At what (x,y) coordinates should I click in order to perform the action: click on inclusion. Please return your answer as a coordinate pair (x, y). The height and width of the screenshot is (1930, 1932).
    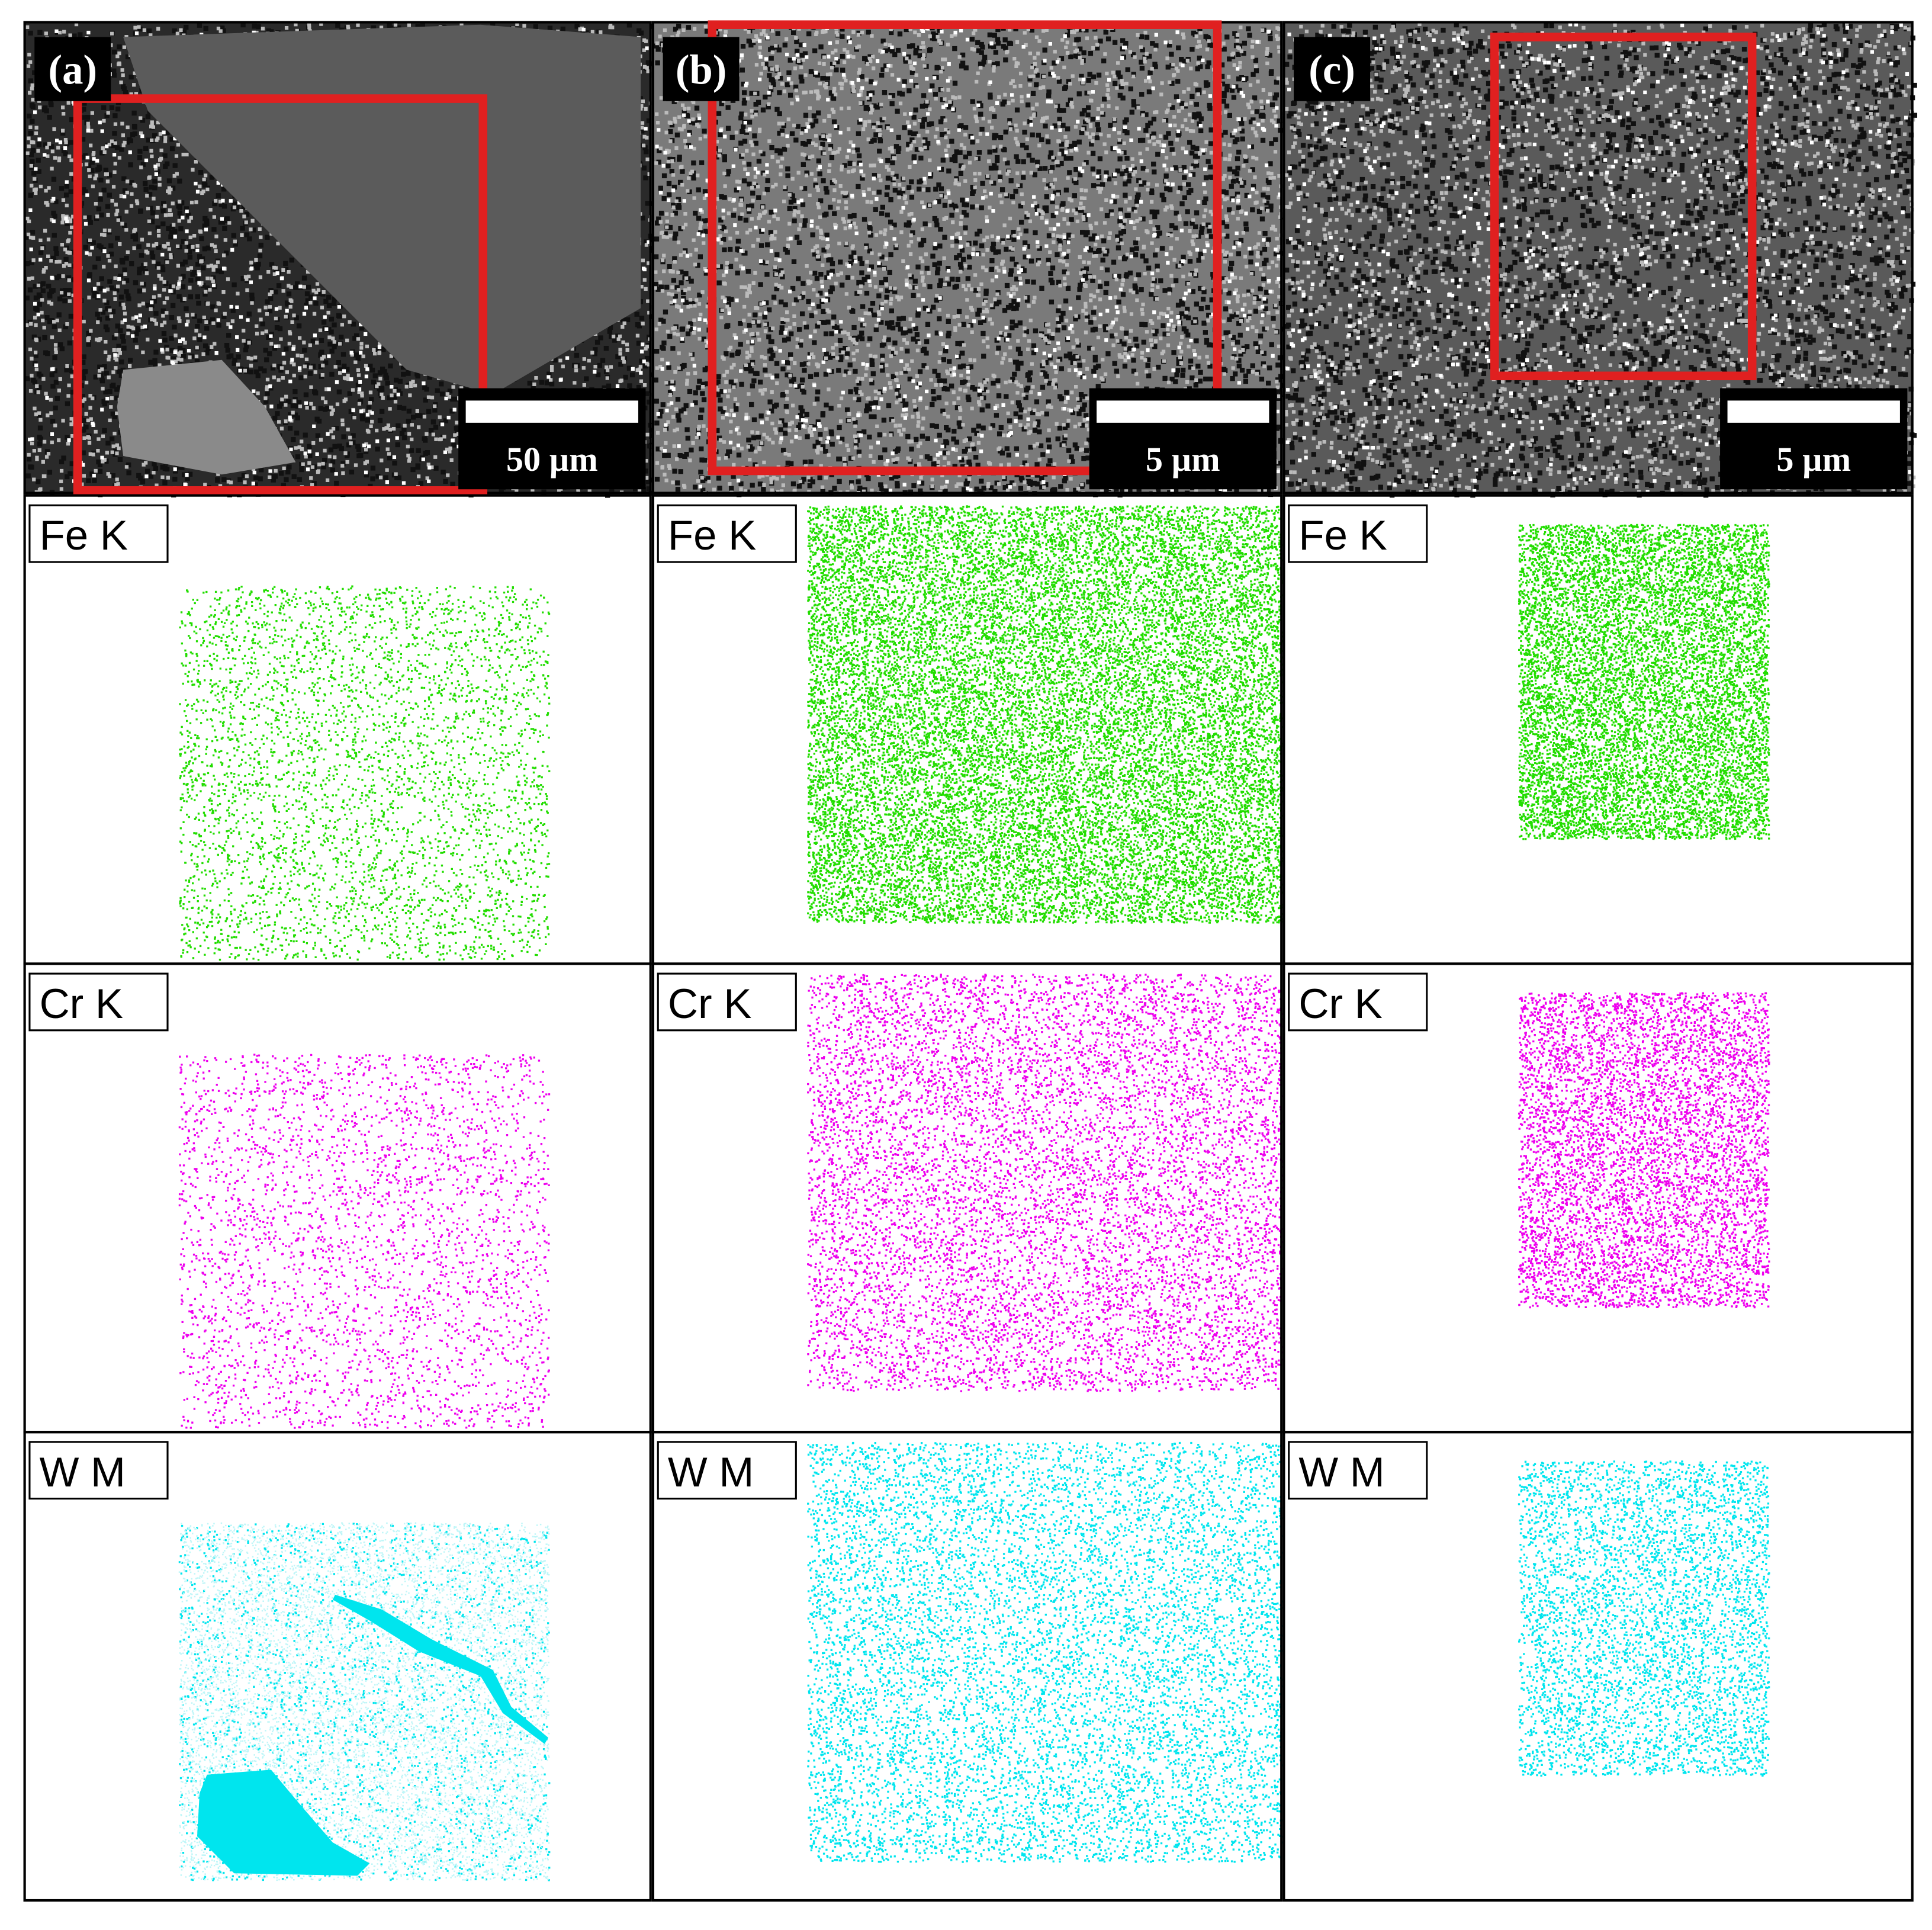
    Looking at the image, I should click on (206, 417).